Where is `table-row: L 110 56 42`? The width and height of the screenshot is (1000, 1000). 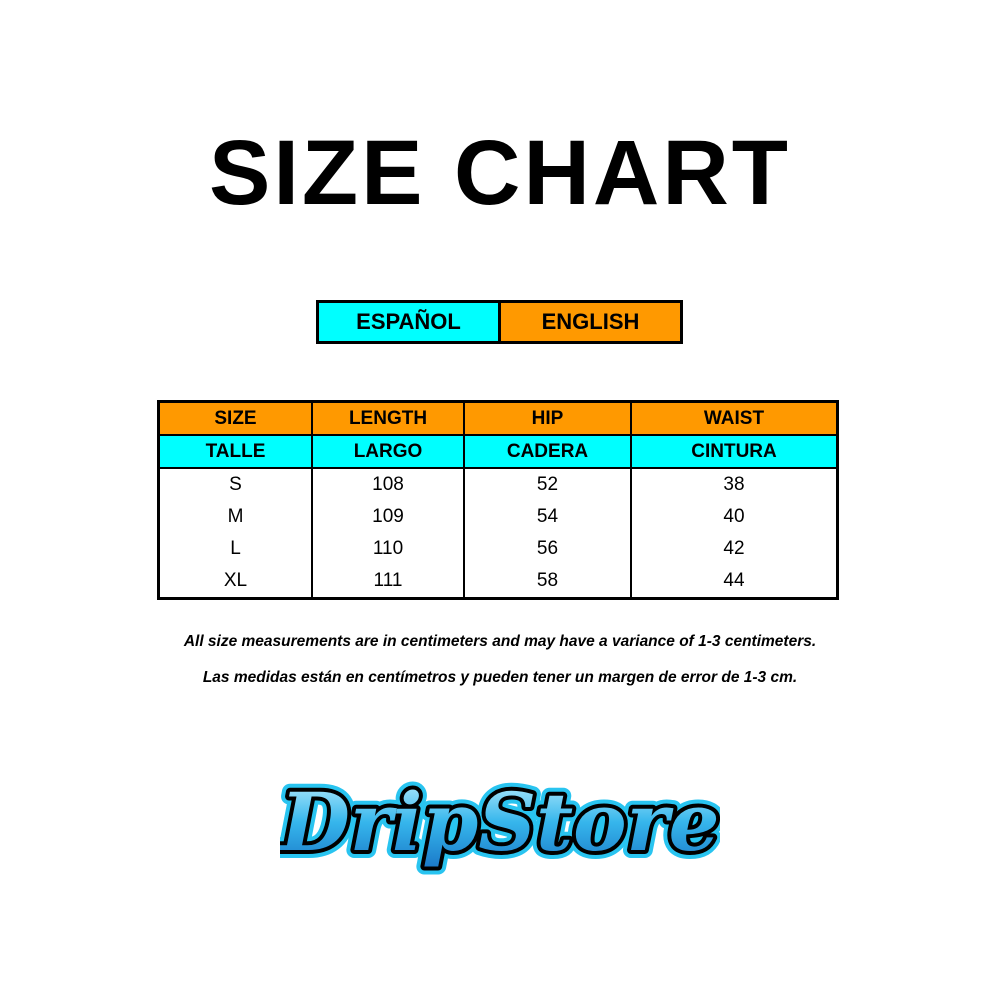
table-row: L 110 56 42 is located at coordinates (498, 549).